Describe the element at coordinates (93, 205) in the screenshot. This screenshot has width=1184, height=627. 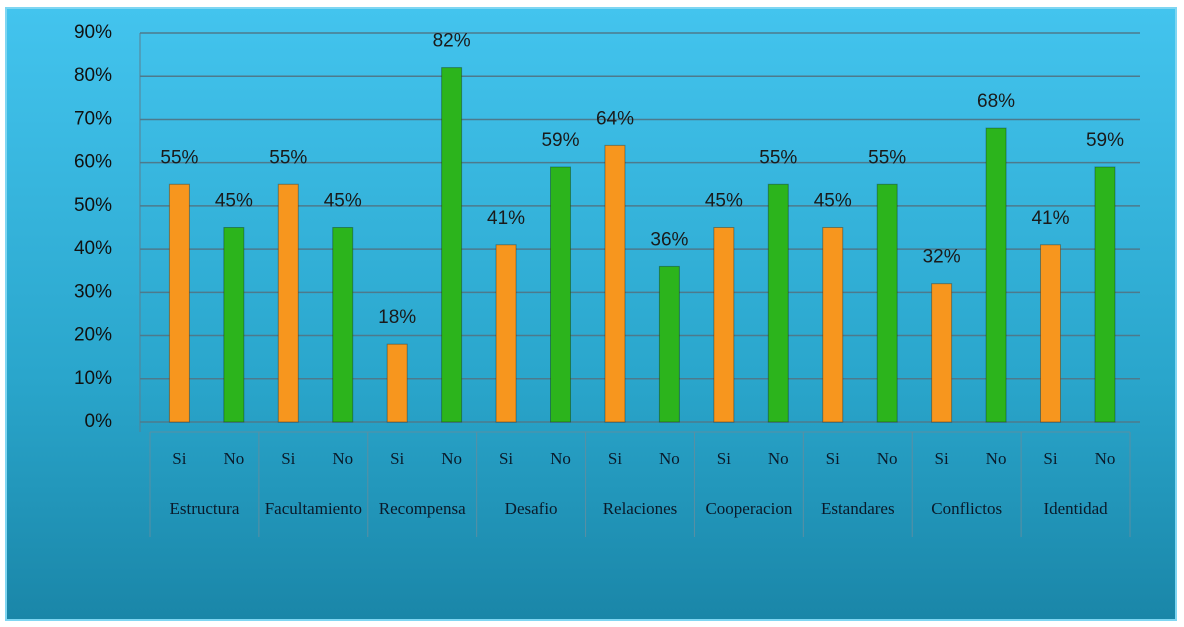
I see `y-tick-label: 50%` at that location.